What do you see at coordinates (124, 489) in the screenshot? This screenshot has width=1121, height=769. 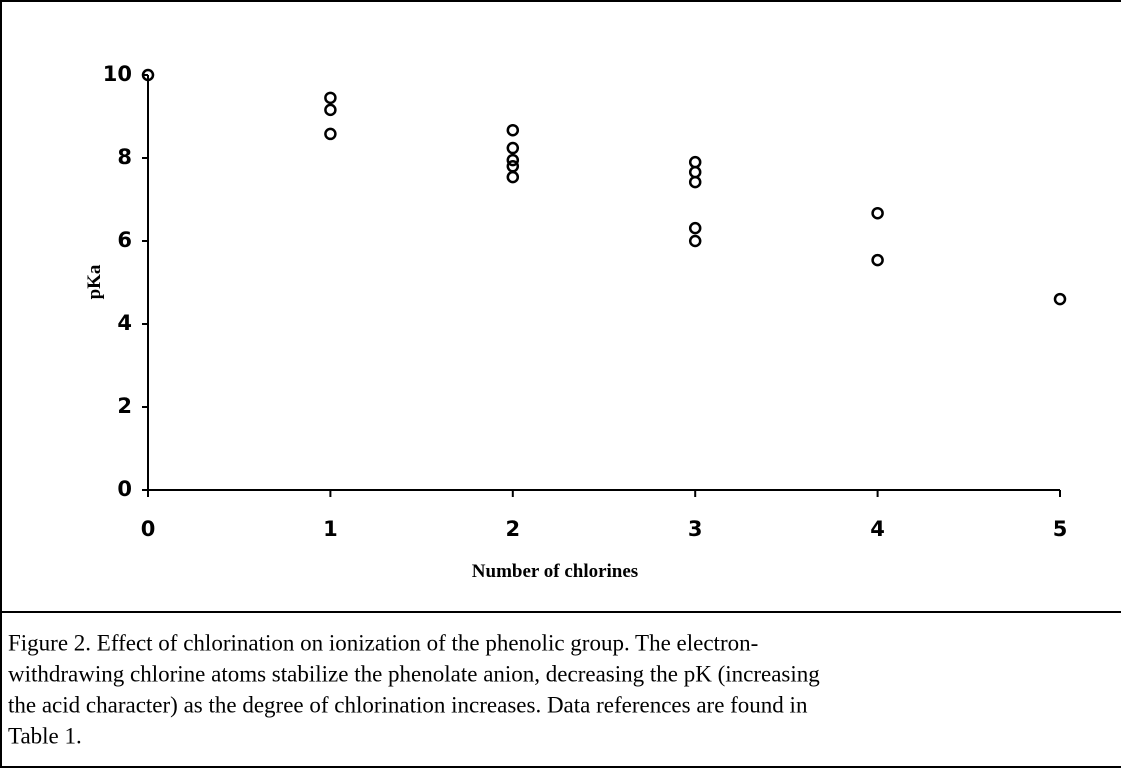 I see `y-tick-label: 0` at bounding box center [124, 489].